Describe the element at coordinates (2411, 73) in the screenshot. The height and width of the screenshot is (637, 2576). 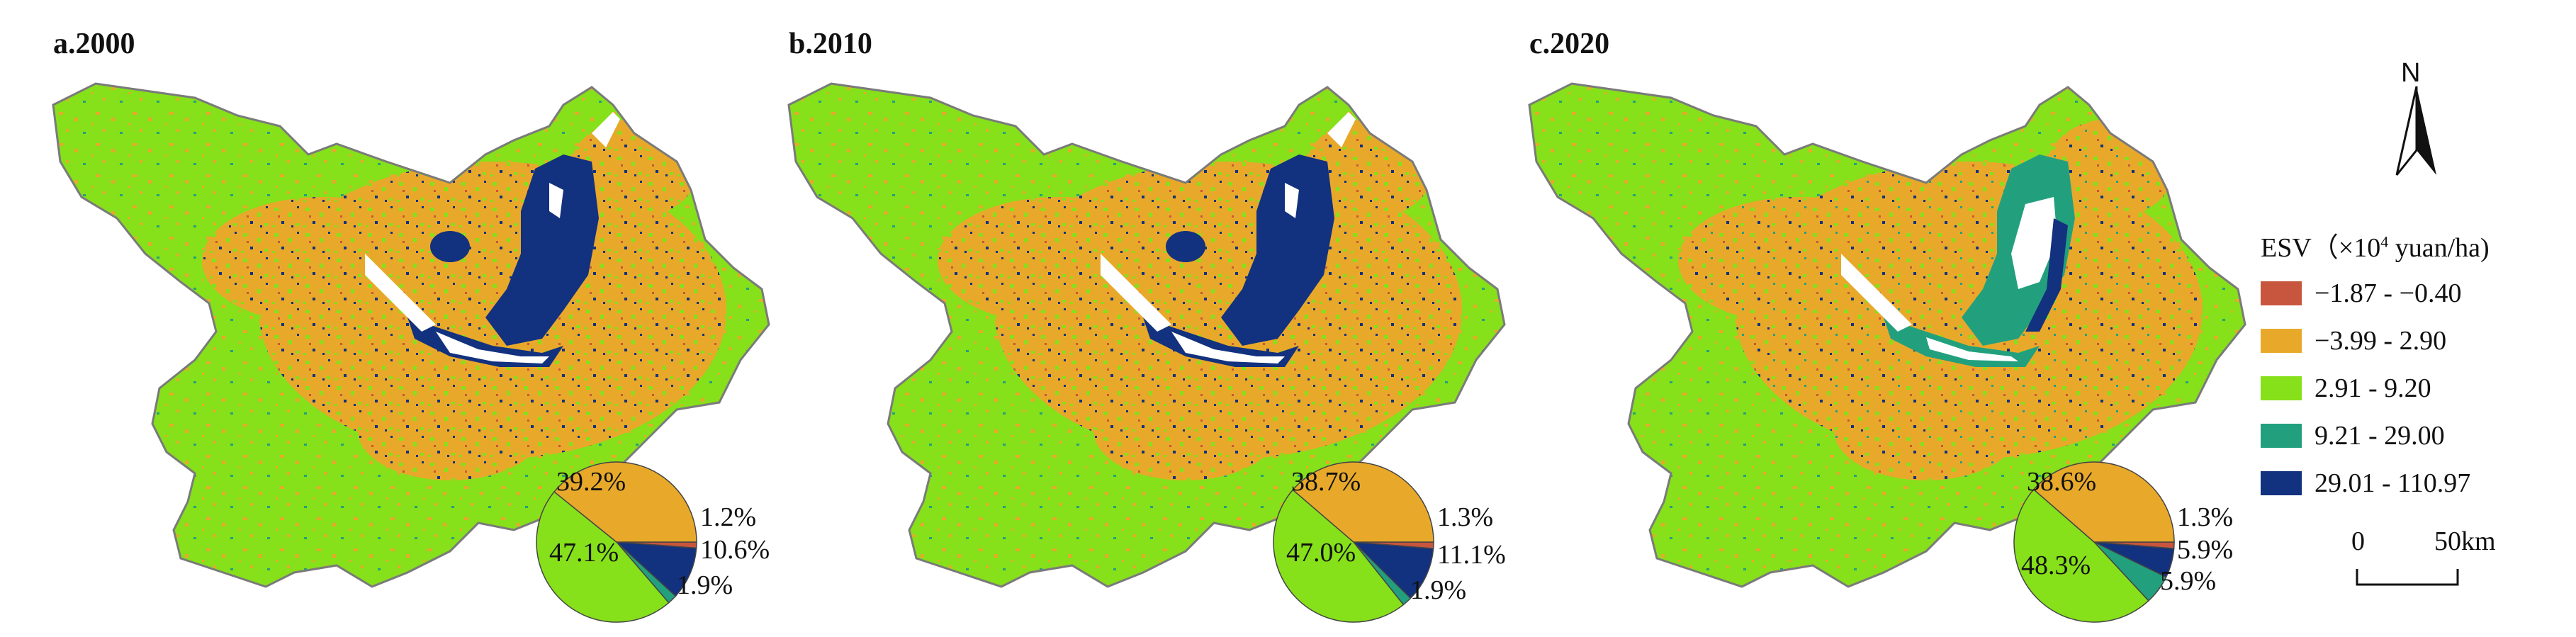
I see `north-label: N` at that location.